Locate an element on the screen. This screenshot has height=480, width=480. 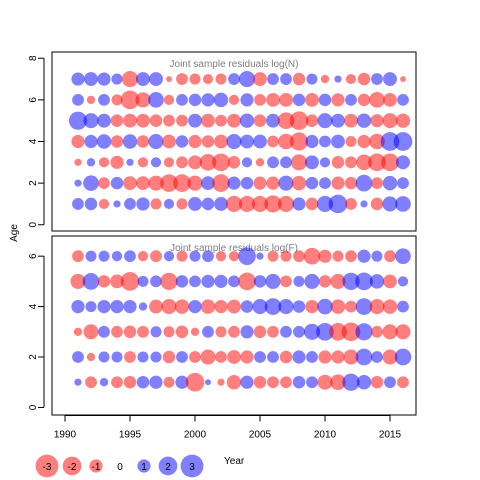
panel-logN-y-axis: 0 2 4 6 8 is located at coordinates (36, 141).